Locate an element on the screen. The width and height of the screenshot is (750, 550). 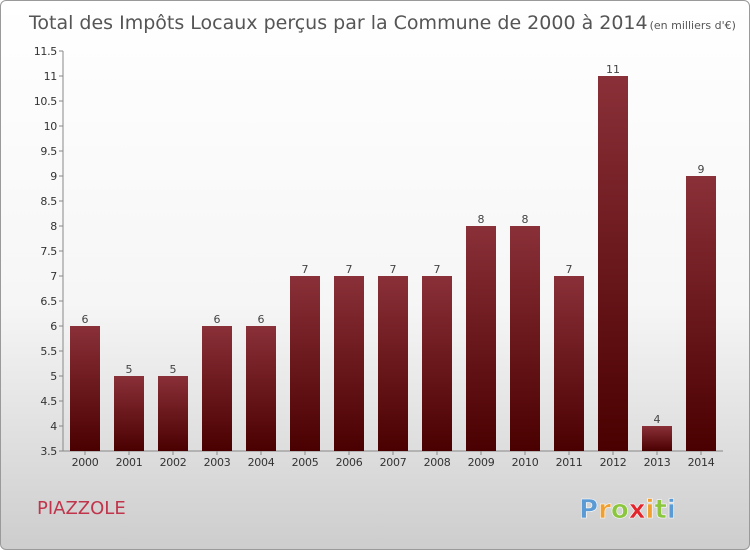
x-tick-label: 2009 is located at coordinates (481, 462).